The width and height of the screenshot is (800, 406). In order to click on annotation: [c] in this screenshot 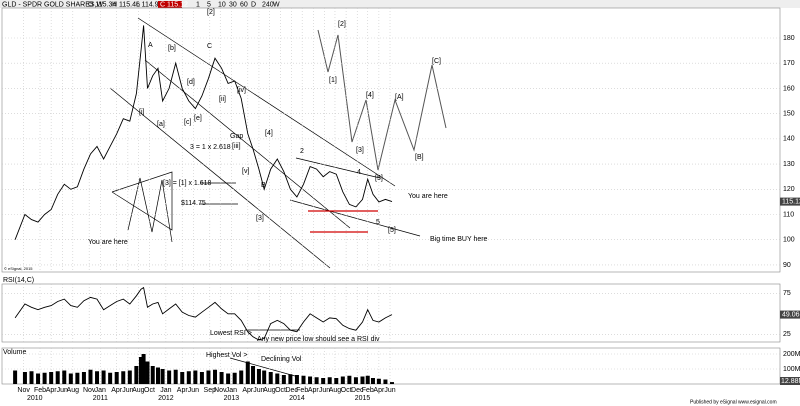, I will do `click(187, 122)`.